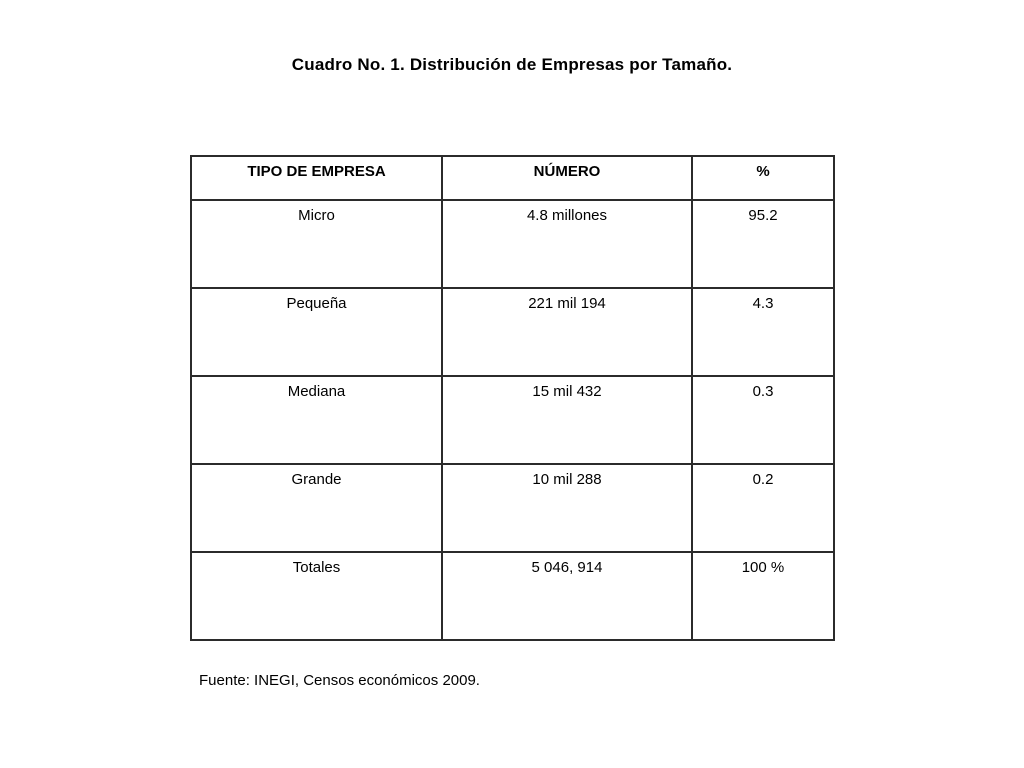  I want to click on table-row-micro: Micro 4.8 millones 95.2, so click(512, 244).